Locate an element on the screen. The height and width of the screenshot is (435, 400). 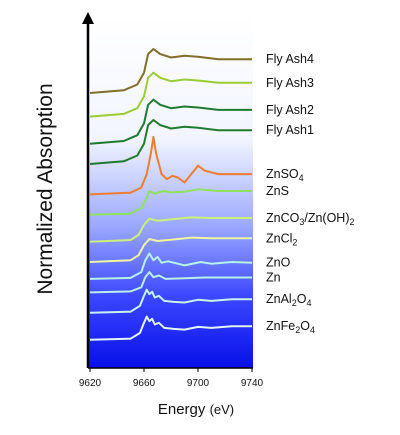
x-tick-label: 9740 is located at coordinates (252, 383).